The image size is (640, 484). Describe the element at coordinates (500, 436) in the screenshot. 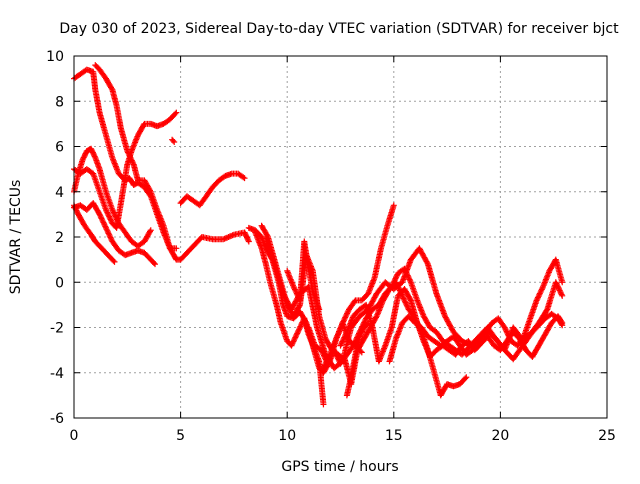

I see `x-tick-label: 20` at that location.